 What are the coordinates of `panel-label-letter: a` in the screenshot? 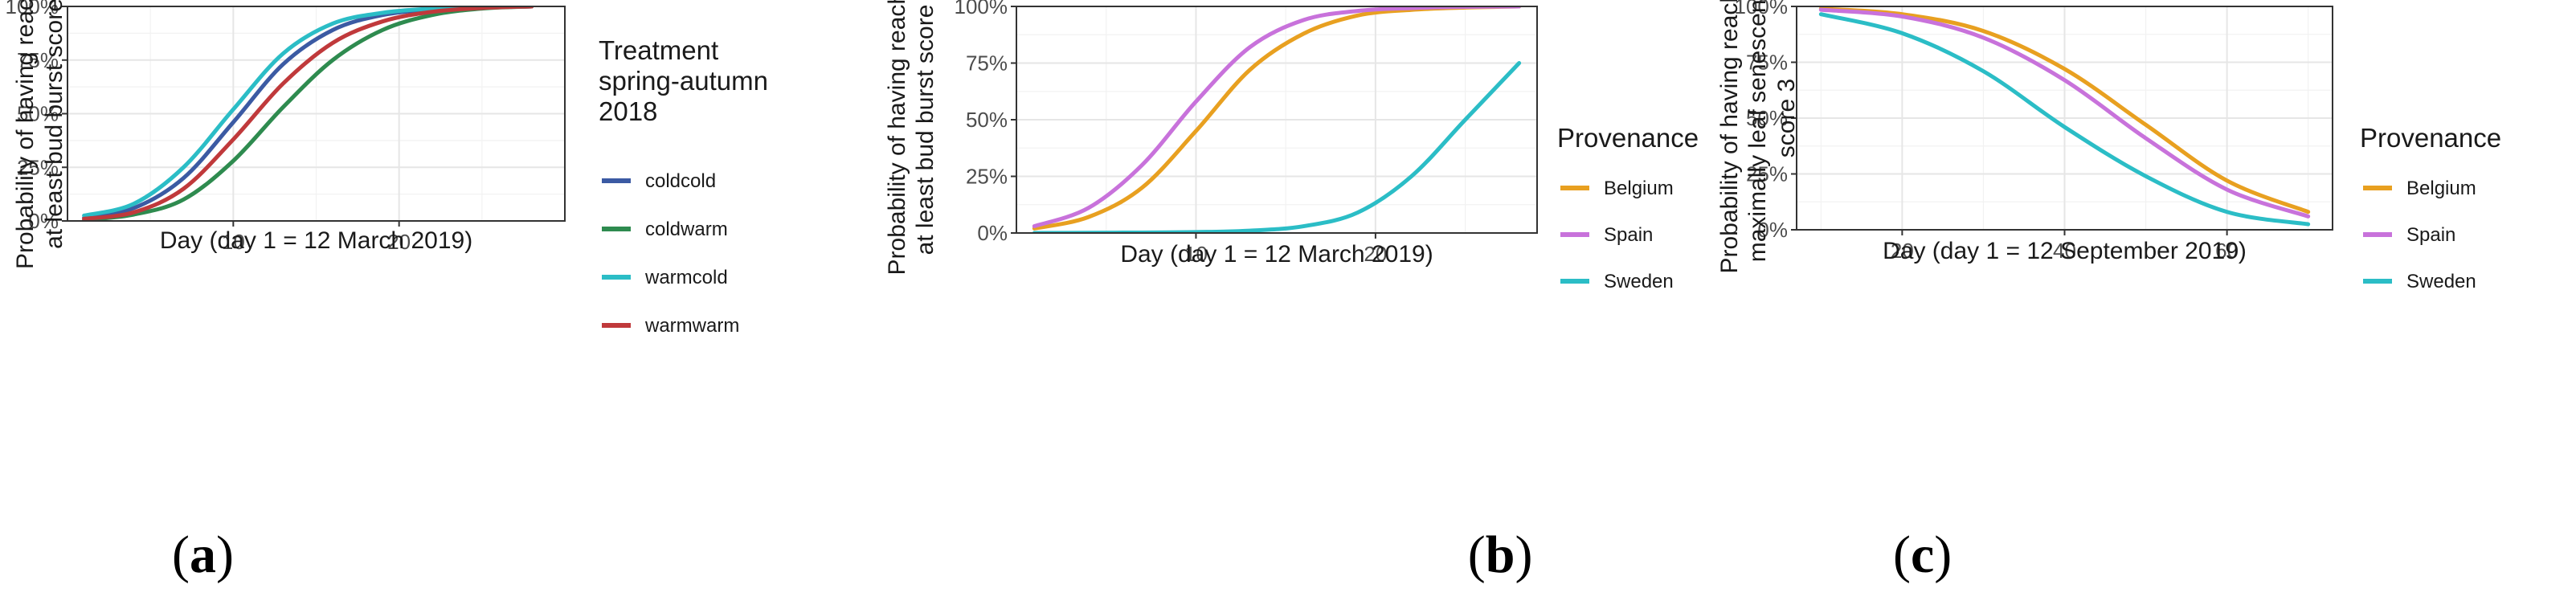 It's located at (203, 554).